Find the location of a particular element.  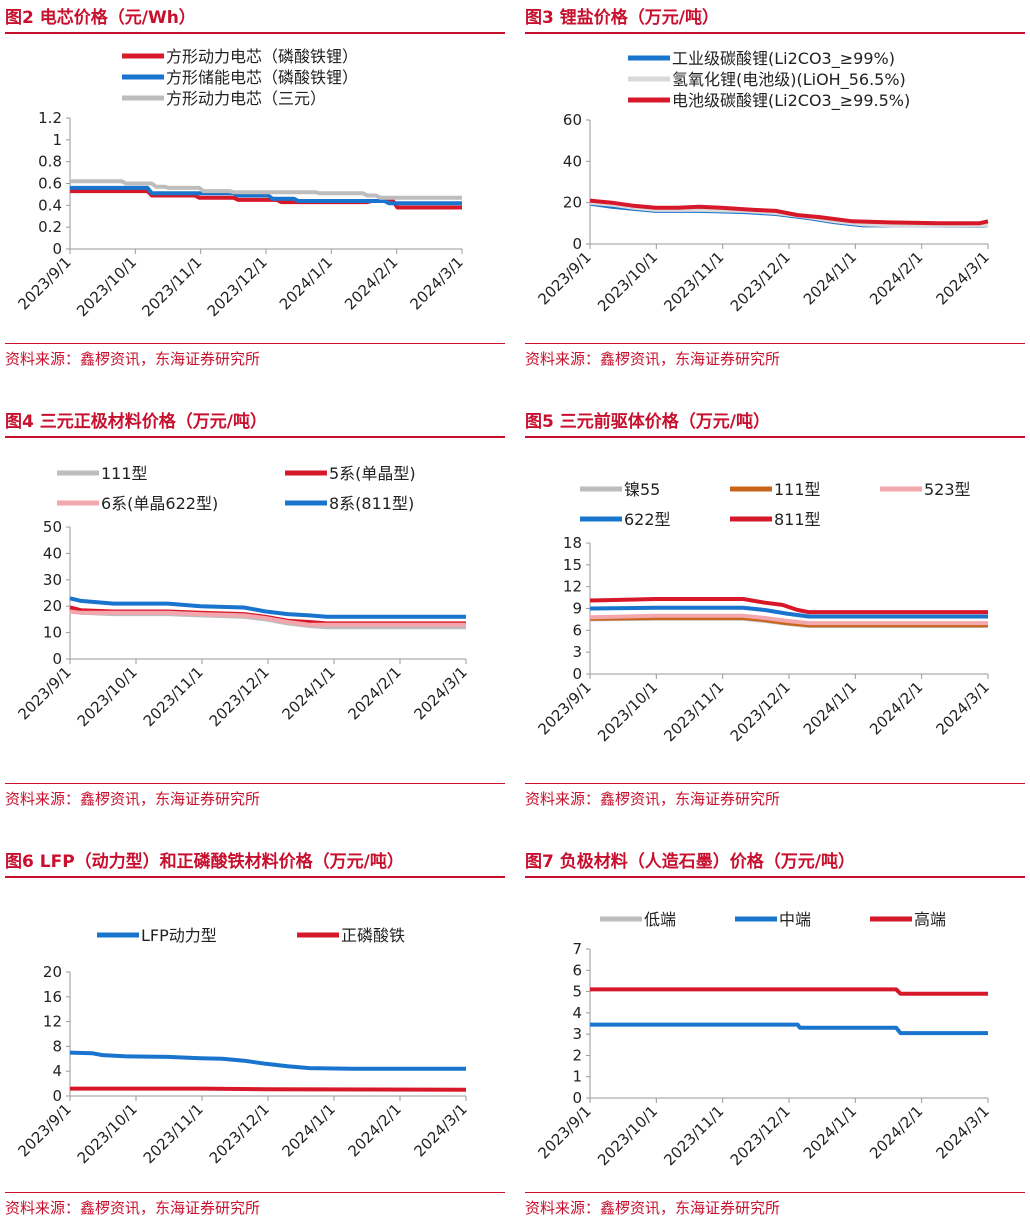

y-tick-label: 10 is located at coordinates (52, 633).